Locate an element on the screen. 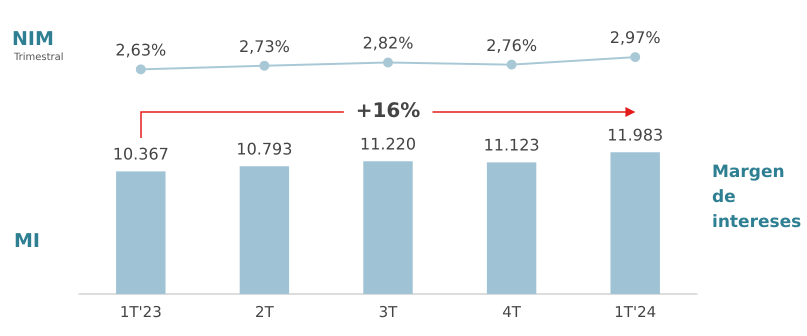 Image resolution: width=807 pixels, height=336 pixels. text: MI is located at coordinates (27, 241).